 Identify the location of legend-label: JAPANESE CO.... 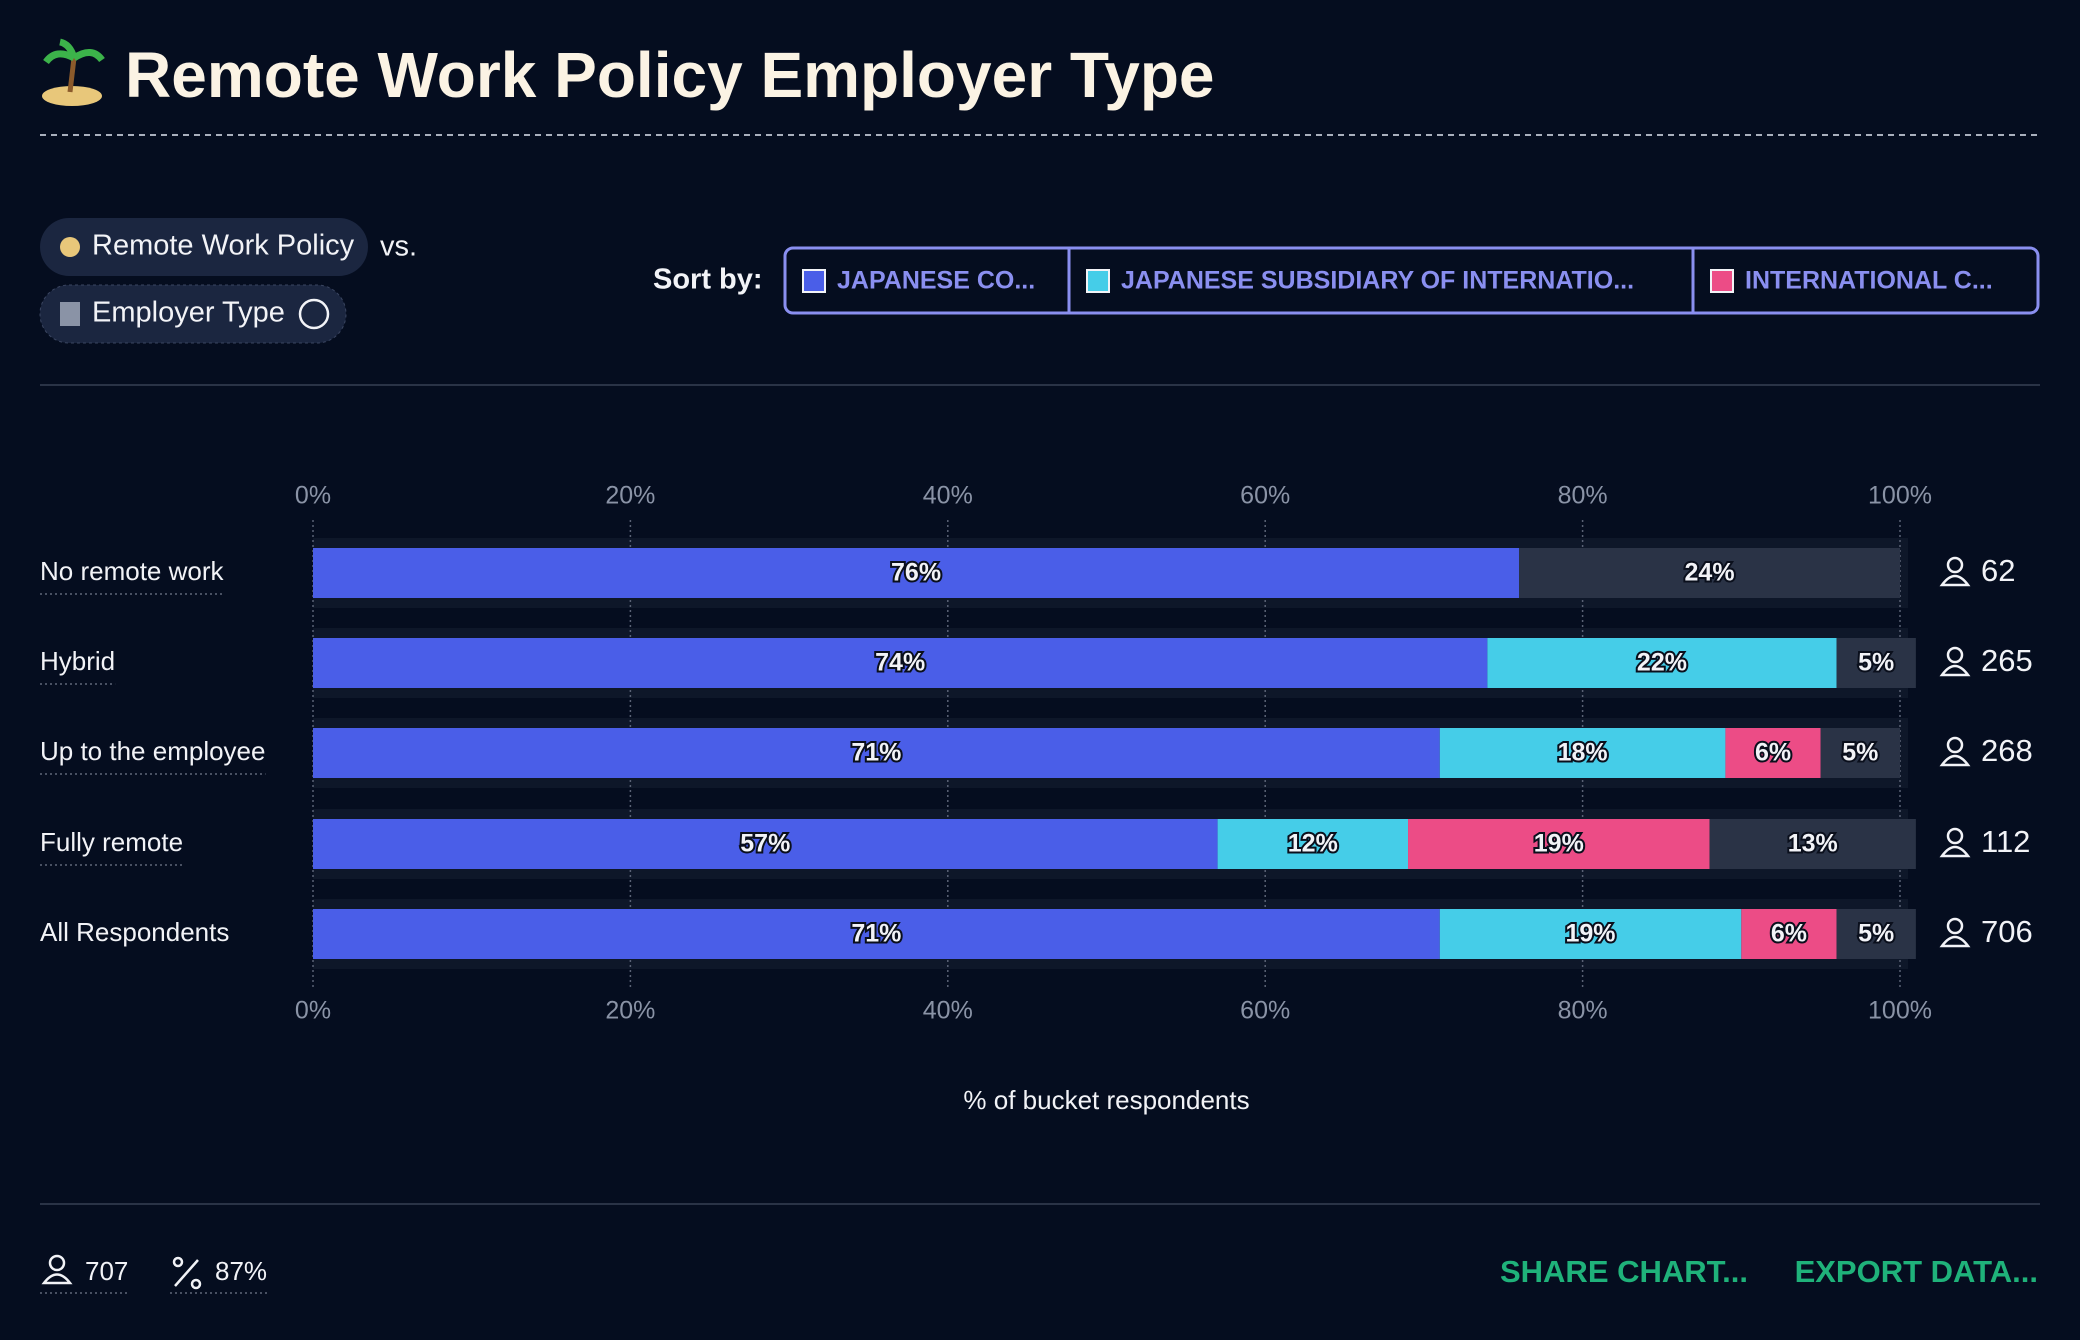
(936, 281).